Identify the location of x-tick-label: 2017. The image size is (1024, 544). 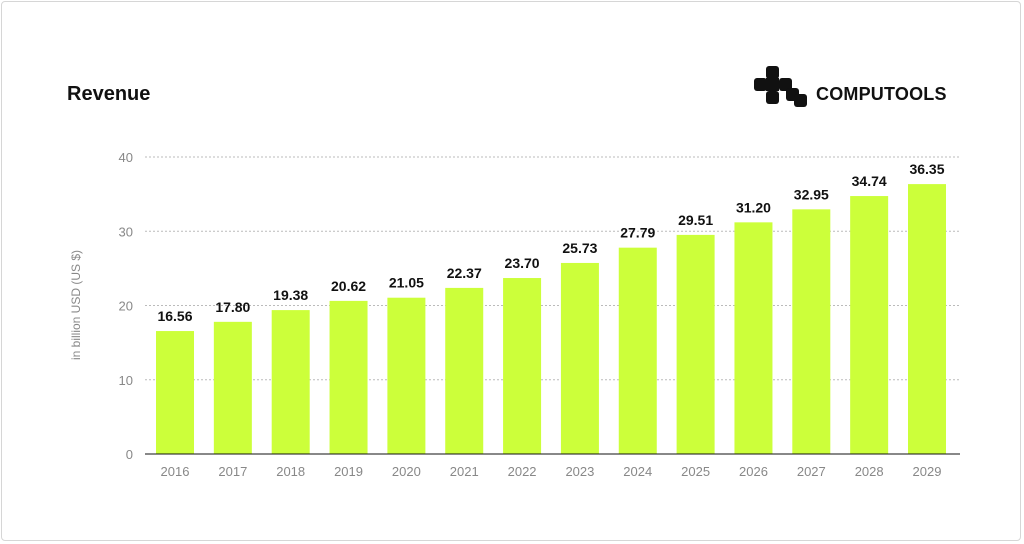
(232, 471).